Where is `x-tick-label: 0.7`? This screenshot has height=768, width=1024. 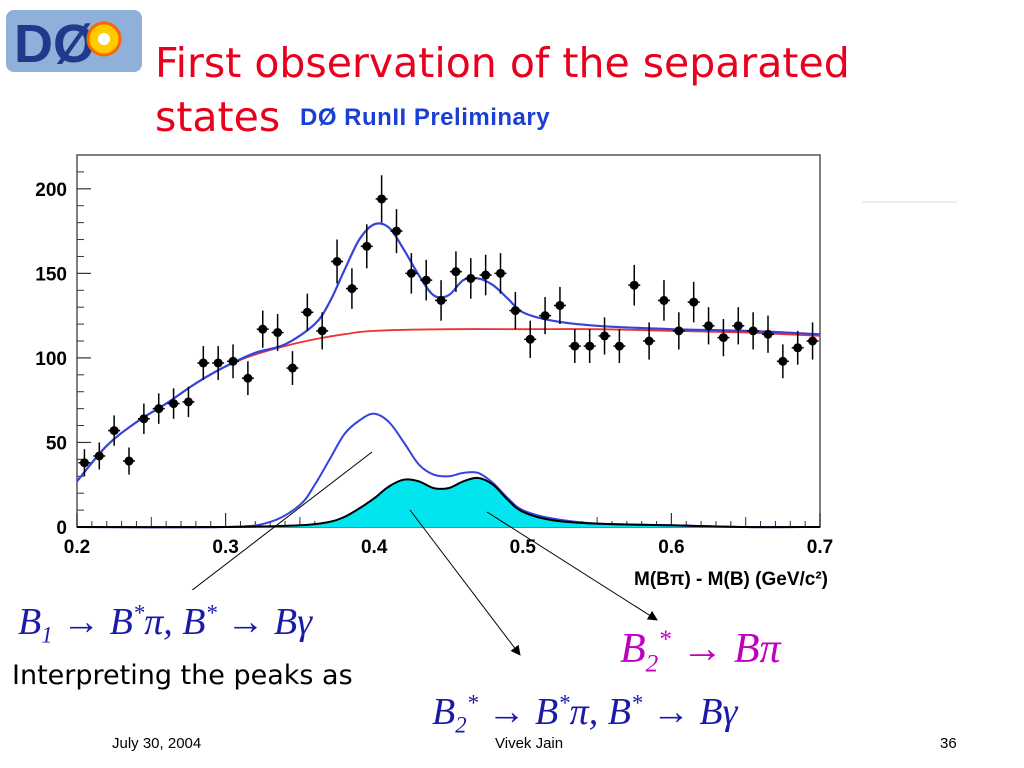 x-tick-label: 0.7 is located at coordinates (820, 547).